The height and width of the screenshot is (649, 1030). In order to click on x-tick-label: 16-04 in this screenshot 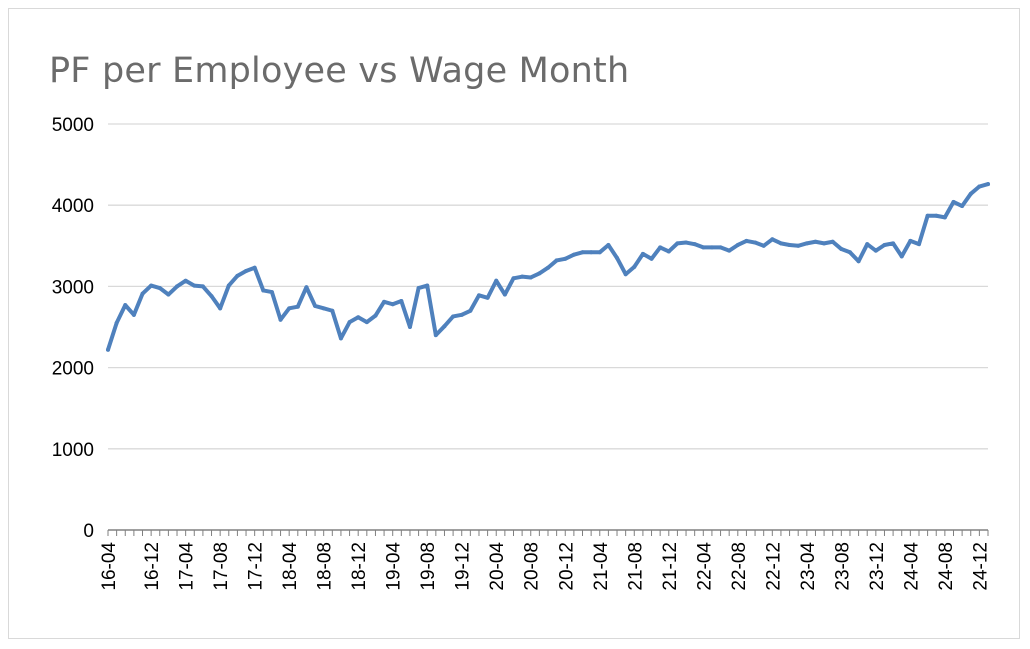, I will do `click(109, 566)`.